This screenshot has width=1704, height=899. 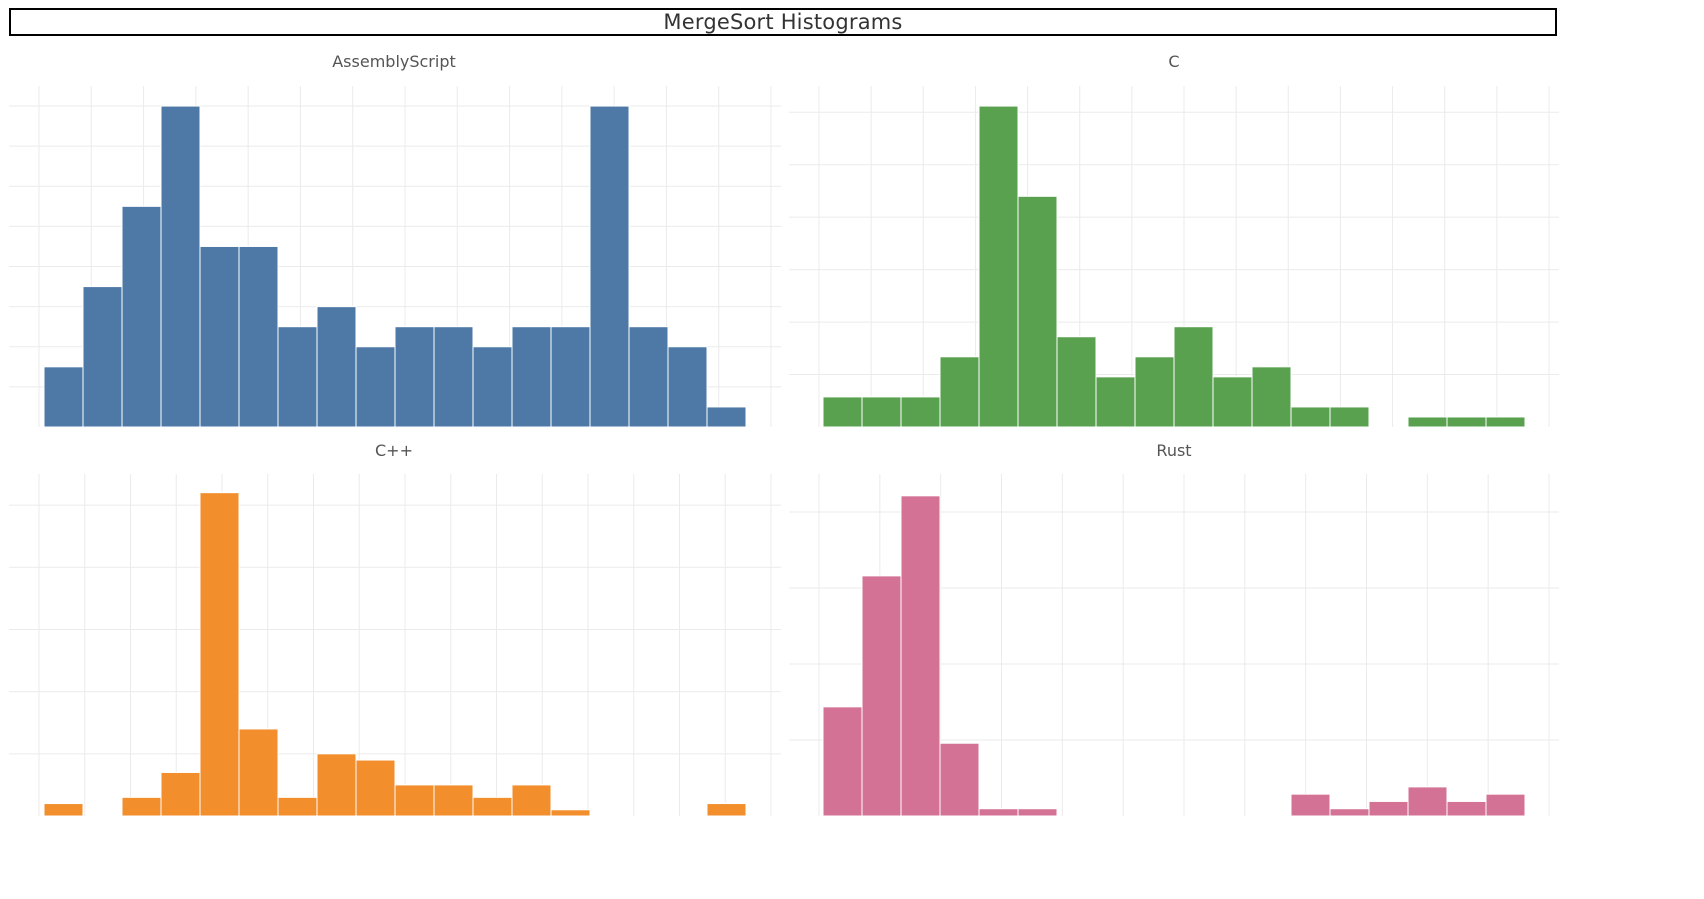 I want to click on panel-title-rust: Rust, so click(x=1174, y=450).